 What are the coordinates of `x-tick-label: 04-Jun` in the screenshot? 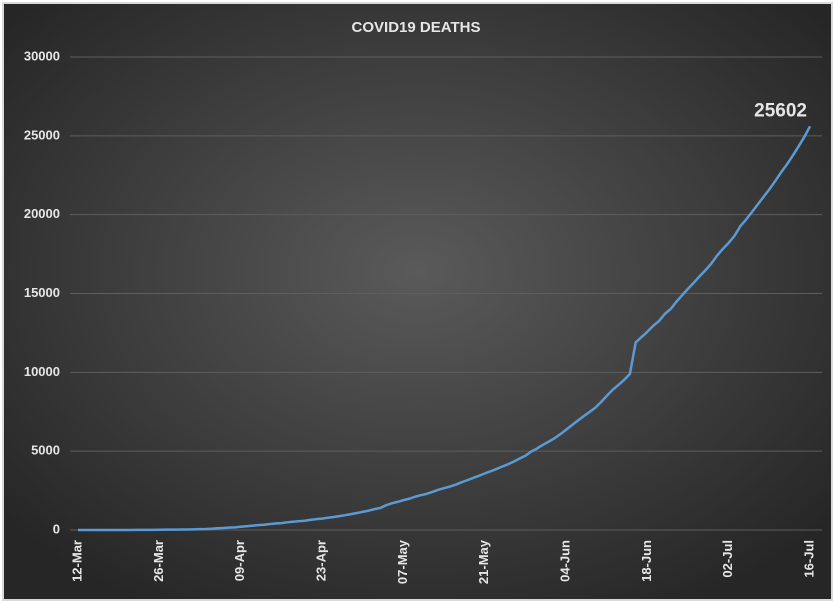 It's located at (564, 561).